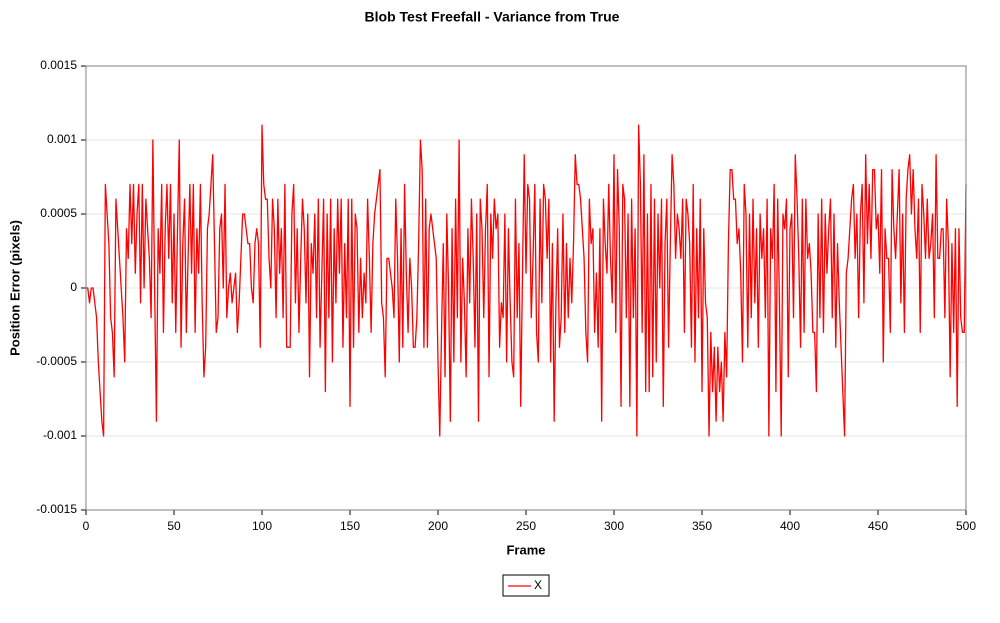 The image size is (1000, 623). What do you see at coordinates (790, 526) in the screenshot?
I see `x-tick-label: 400` at bounding box center [790, 526].